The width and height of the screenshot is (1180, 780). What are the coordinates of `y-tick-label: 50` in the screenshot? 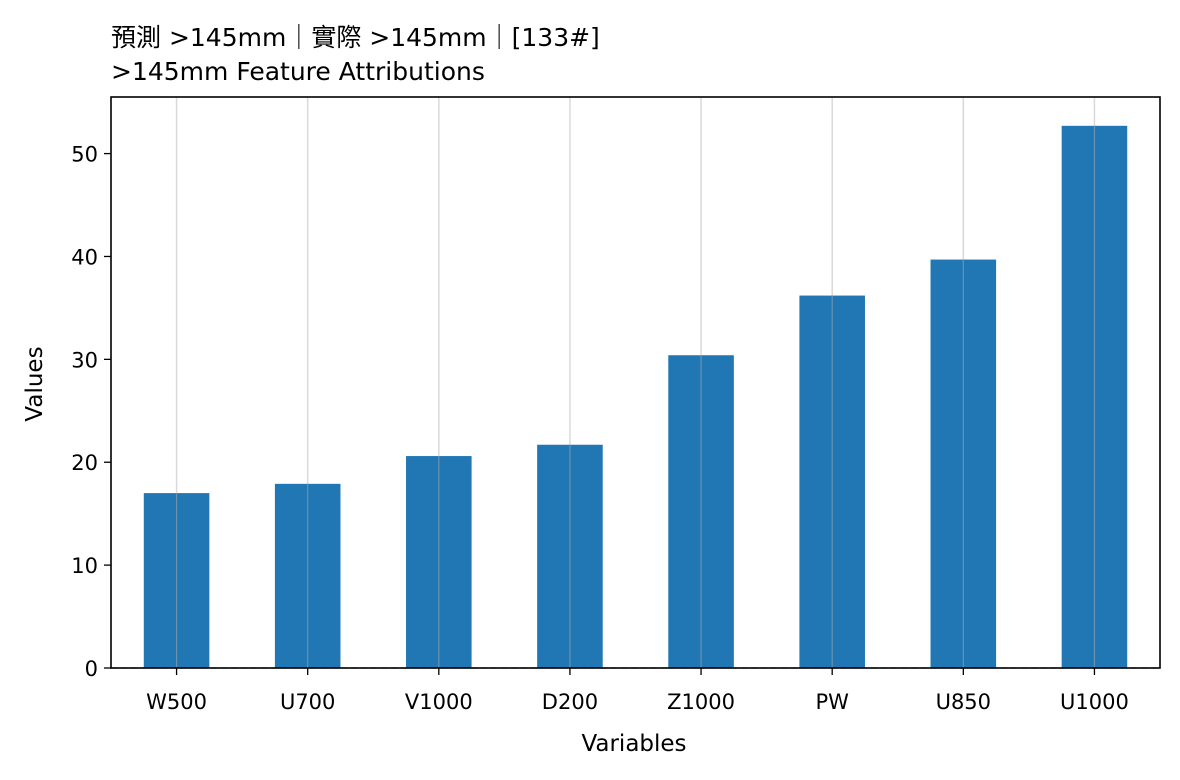 It's located at (84, 155).